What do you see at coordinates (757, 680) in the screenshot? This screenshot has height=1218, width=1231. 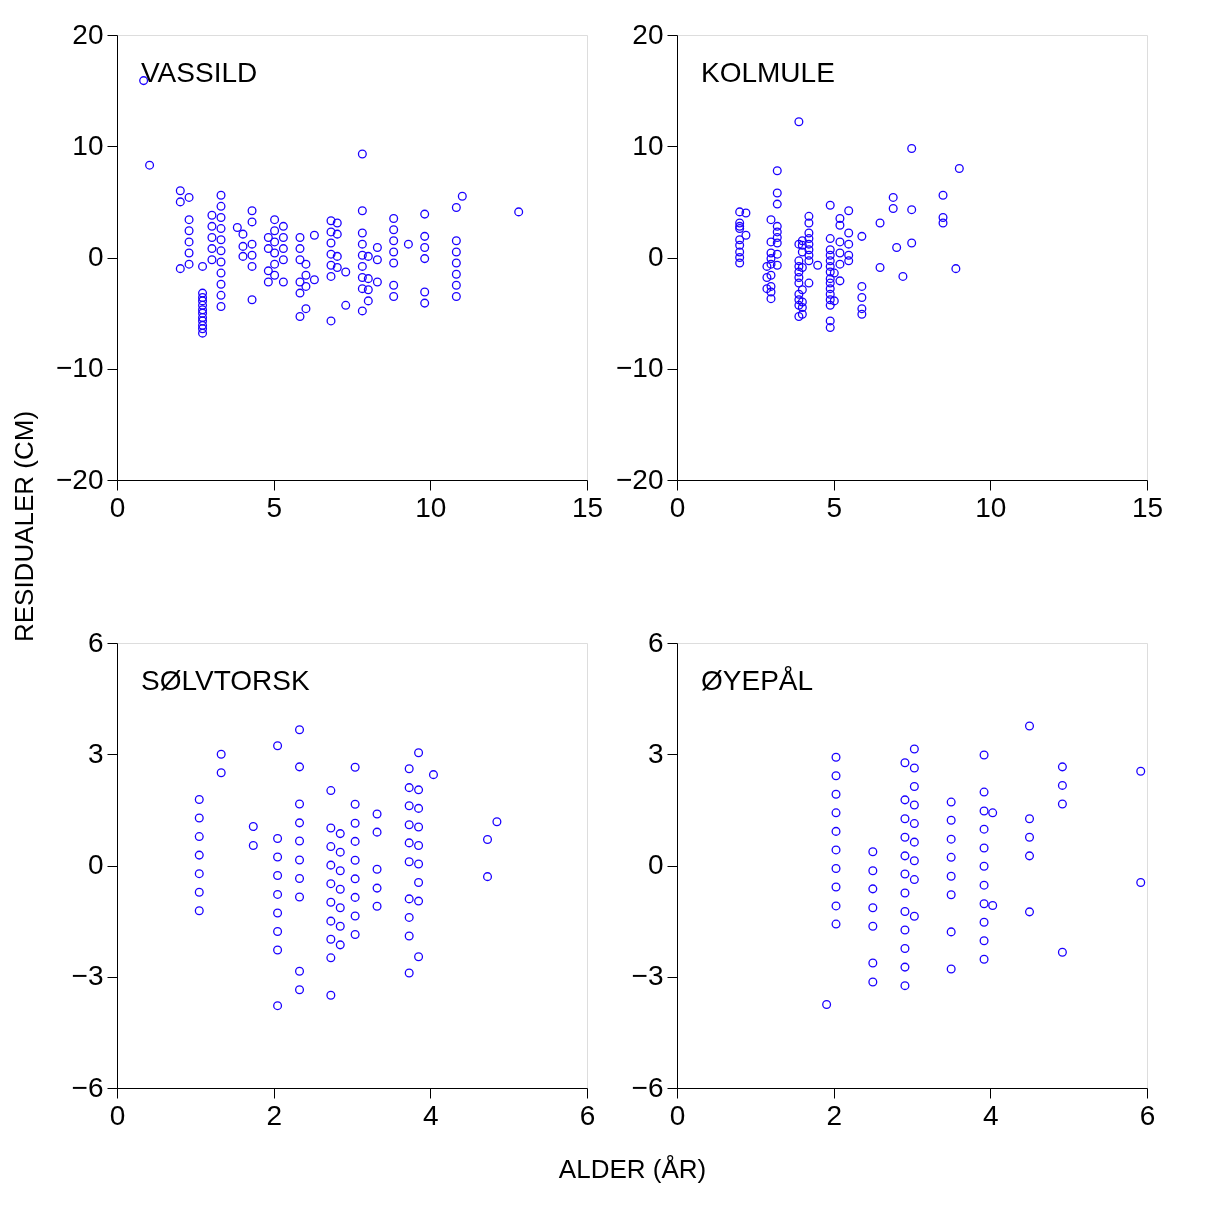 I see `text: ØYEPÅL` at bounding box center [757, 680].